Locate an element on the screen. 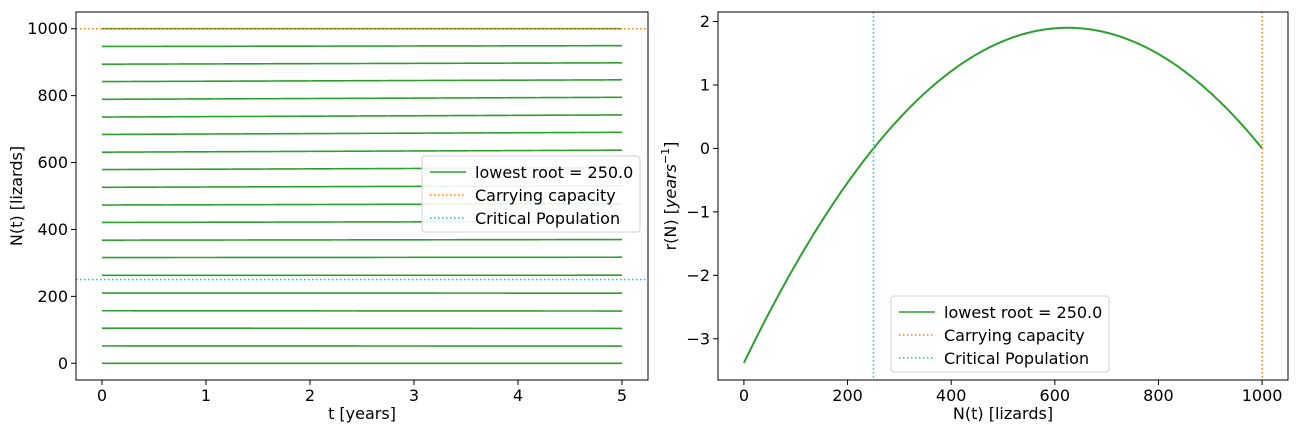 Image resolution: width=1296 pixels, height=432 pixels. left-chart-legend-label: Critical Population is located at coordinates (547, 218).